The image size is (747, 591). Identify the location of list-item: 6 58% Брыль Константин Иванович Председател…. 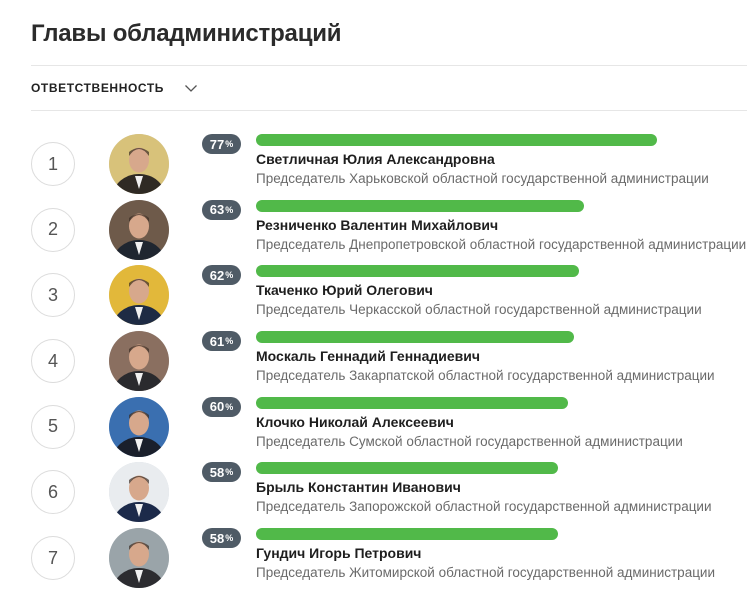
(373, 487).